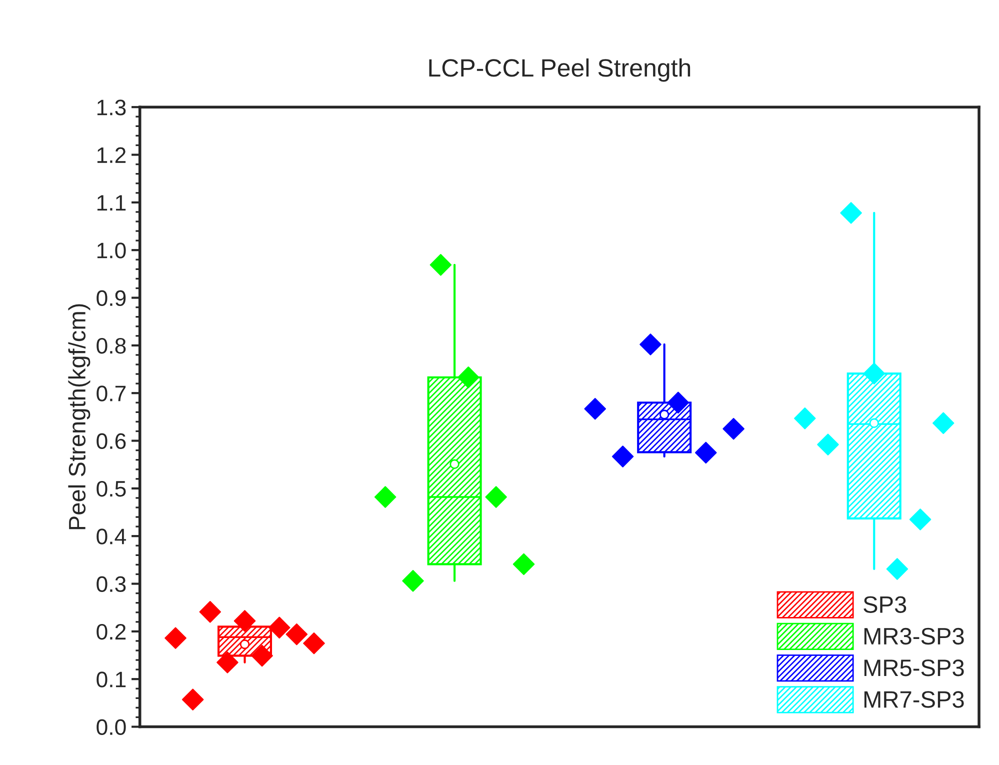 Image resolution: width=999 pixels, height=765 pixels. What do you see at coordinates (111, 108) in the screenshot?
I see `y-tick-label: 1.3` at bounding box center [111, 108].